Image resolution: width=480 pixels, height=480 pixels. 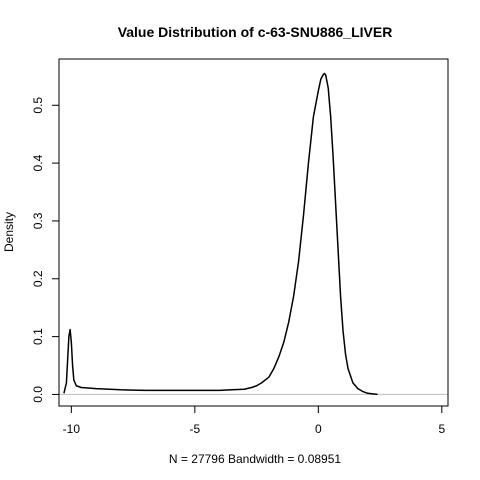 What do you see at coordinates (441, 429) in the screenshot?
I see `x-tick-label: 5` at bounding box center [441, 429].